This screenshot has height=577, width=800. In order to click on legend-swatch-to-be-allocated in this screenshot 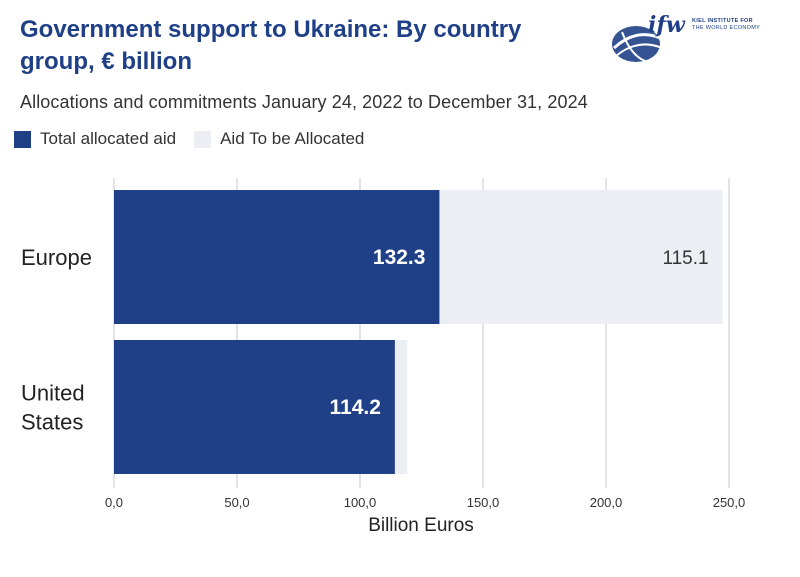, I will do `click(203, 139)`.